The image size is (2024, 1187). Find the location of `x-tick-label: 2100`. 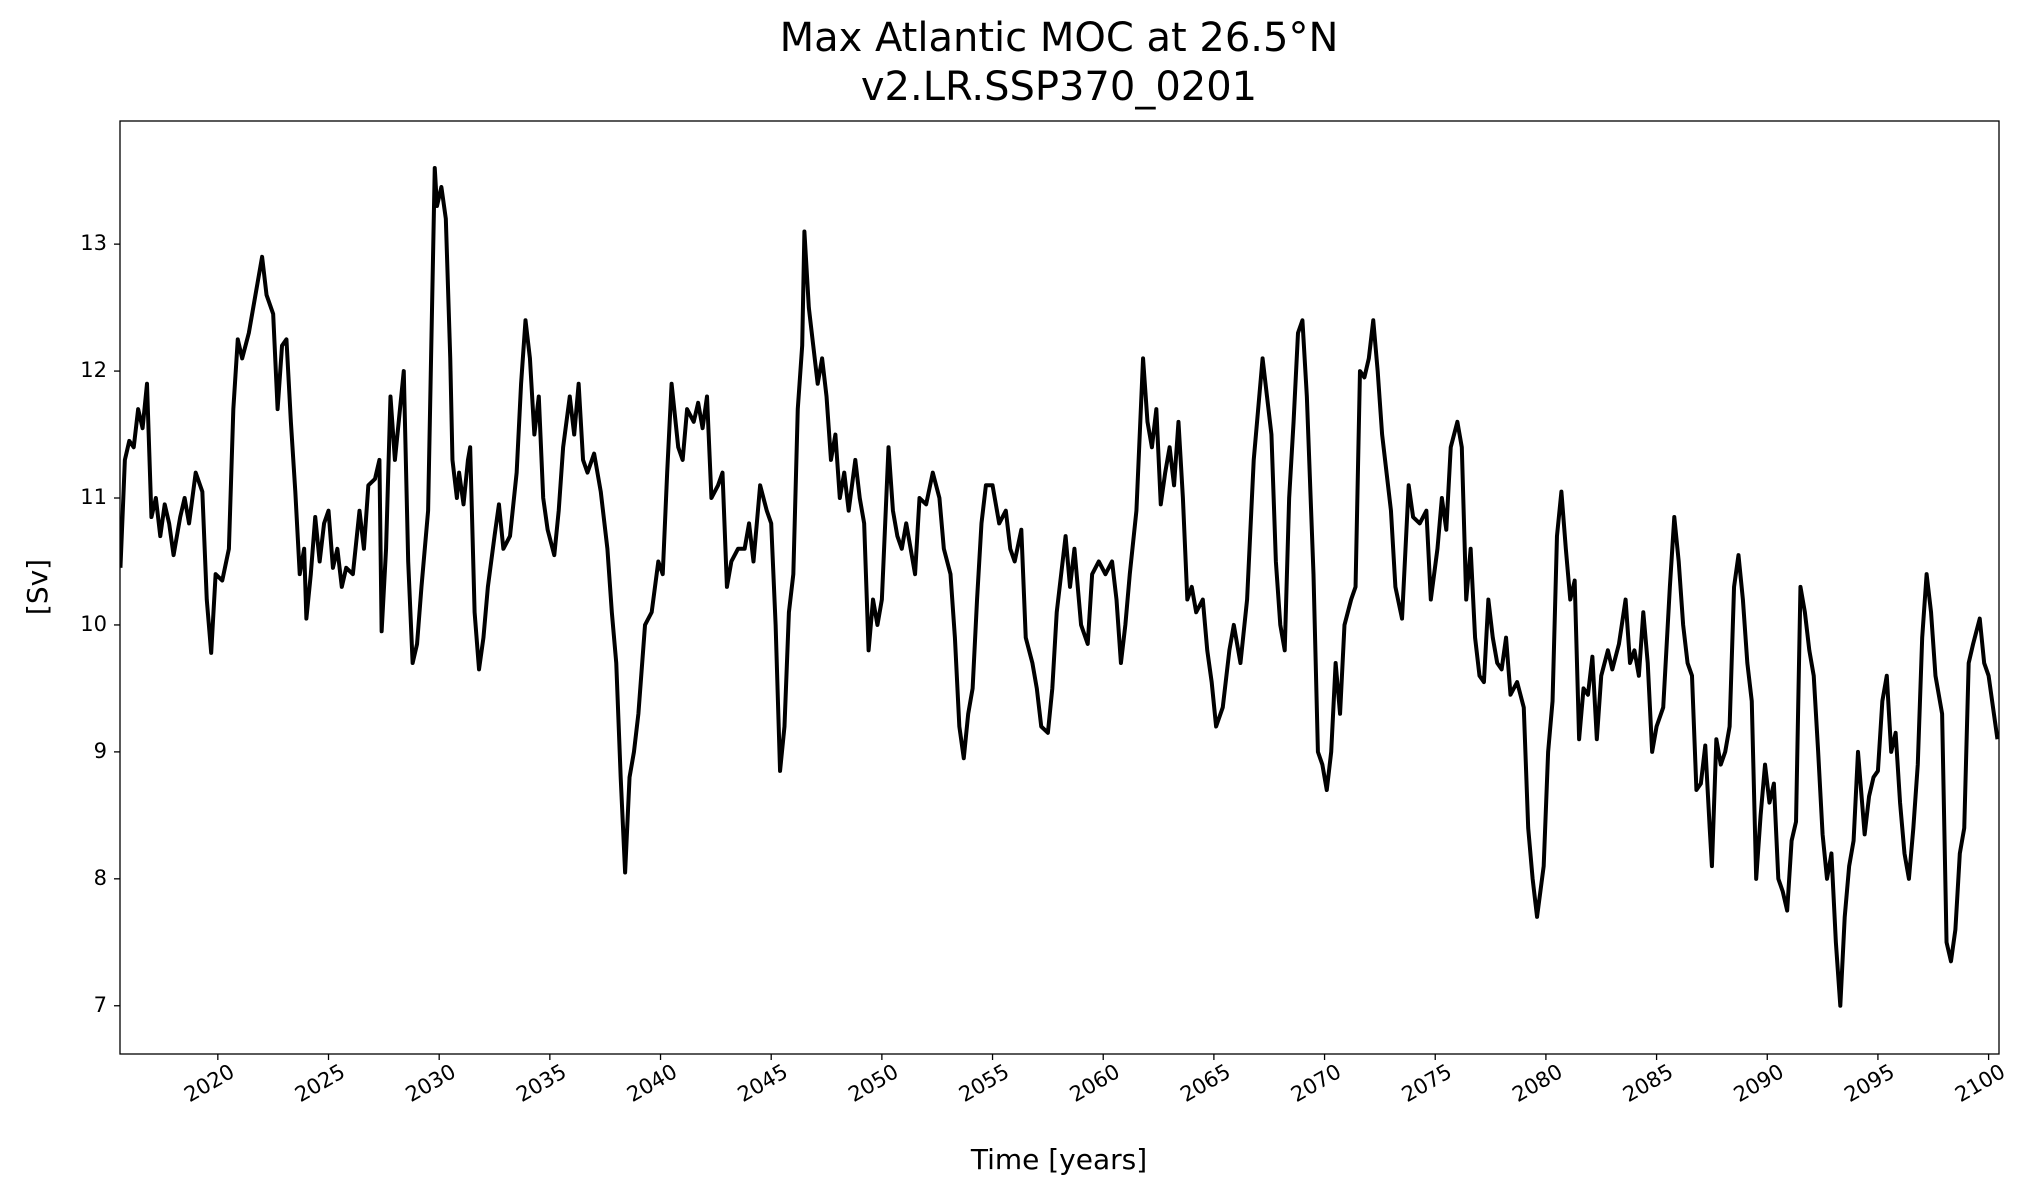

x-tick-label: 2100 is located at coordinates (1980, 1083).